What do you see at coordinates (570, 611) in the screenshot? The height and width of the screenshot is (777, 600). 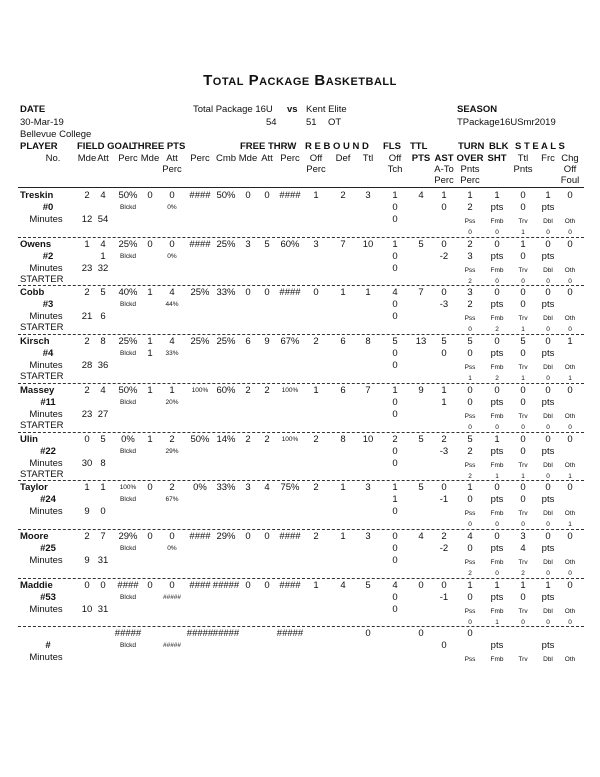 I see `steal-type-label: Oth` at bounding box center [570, 611].